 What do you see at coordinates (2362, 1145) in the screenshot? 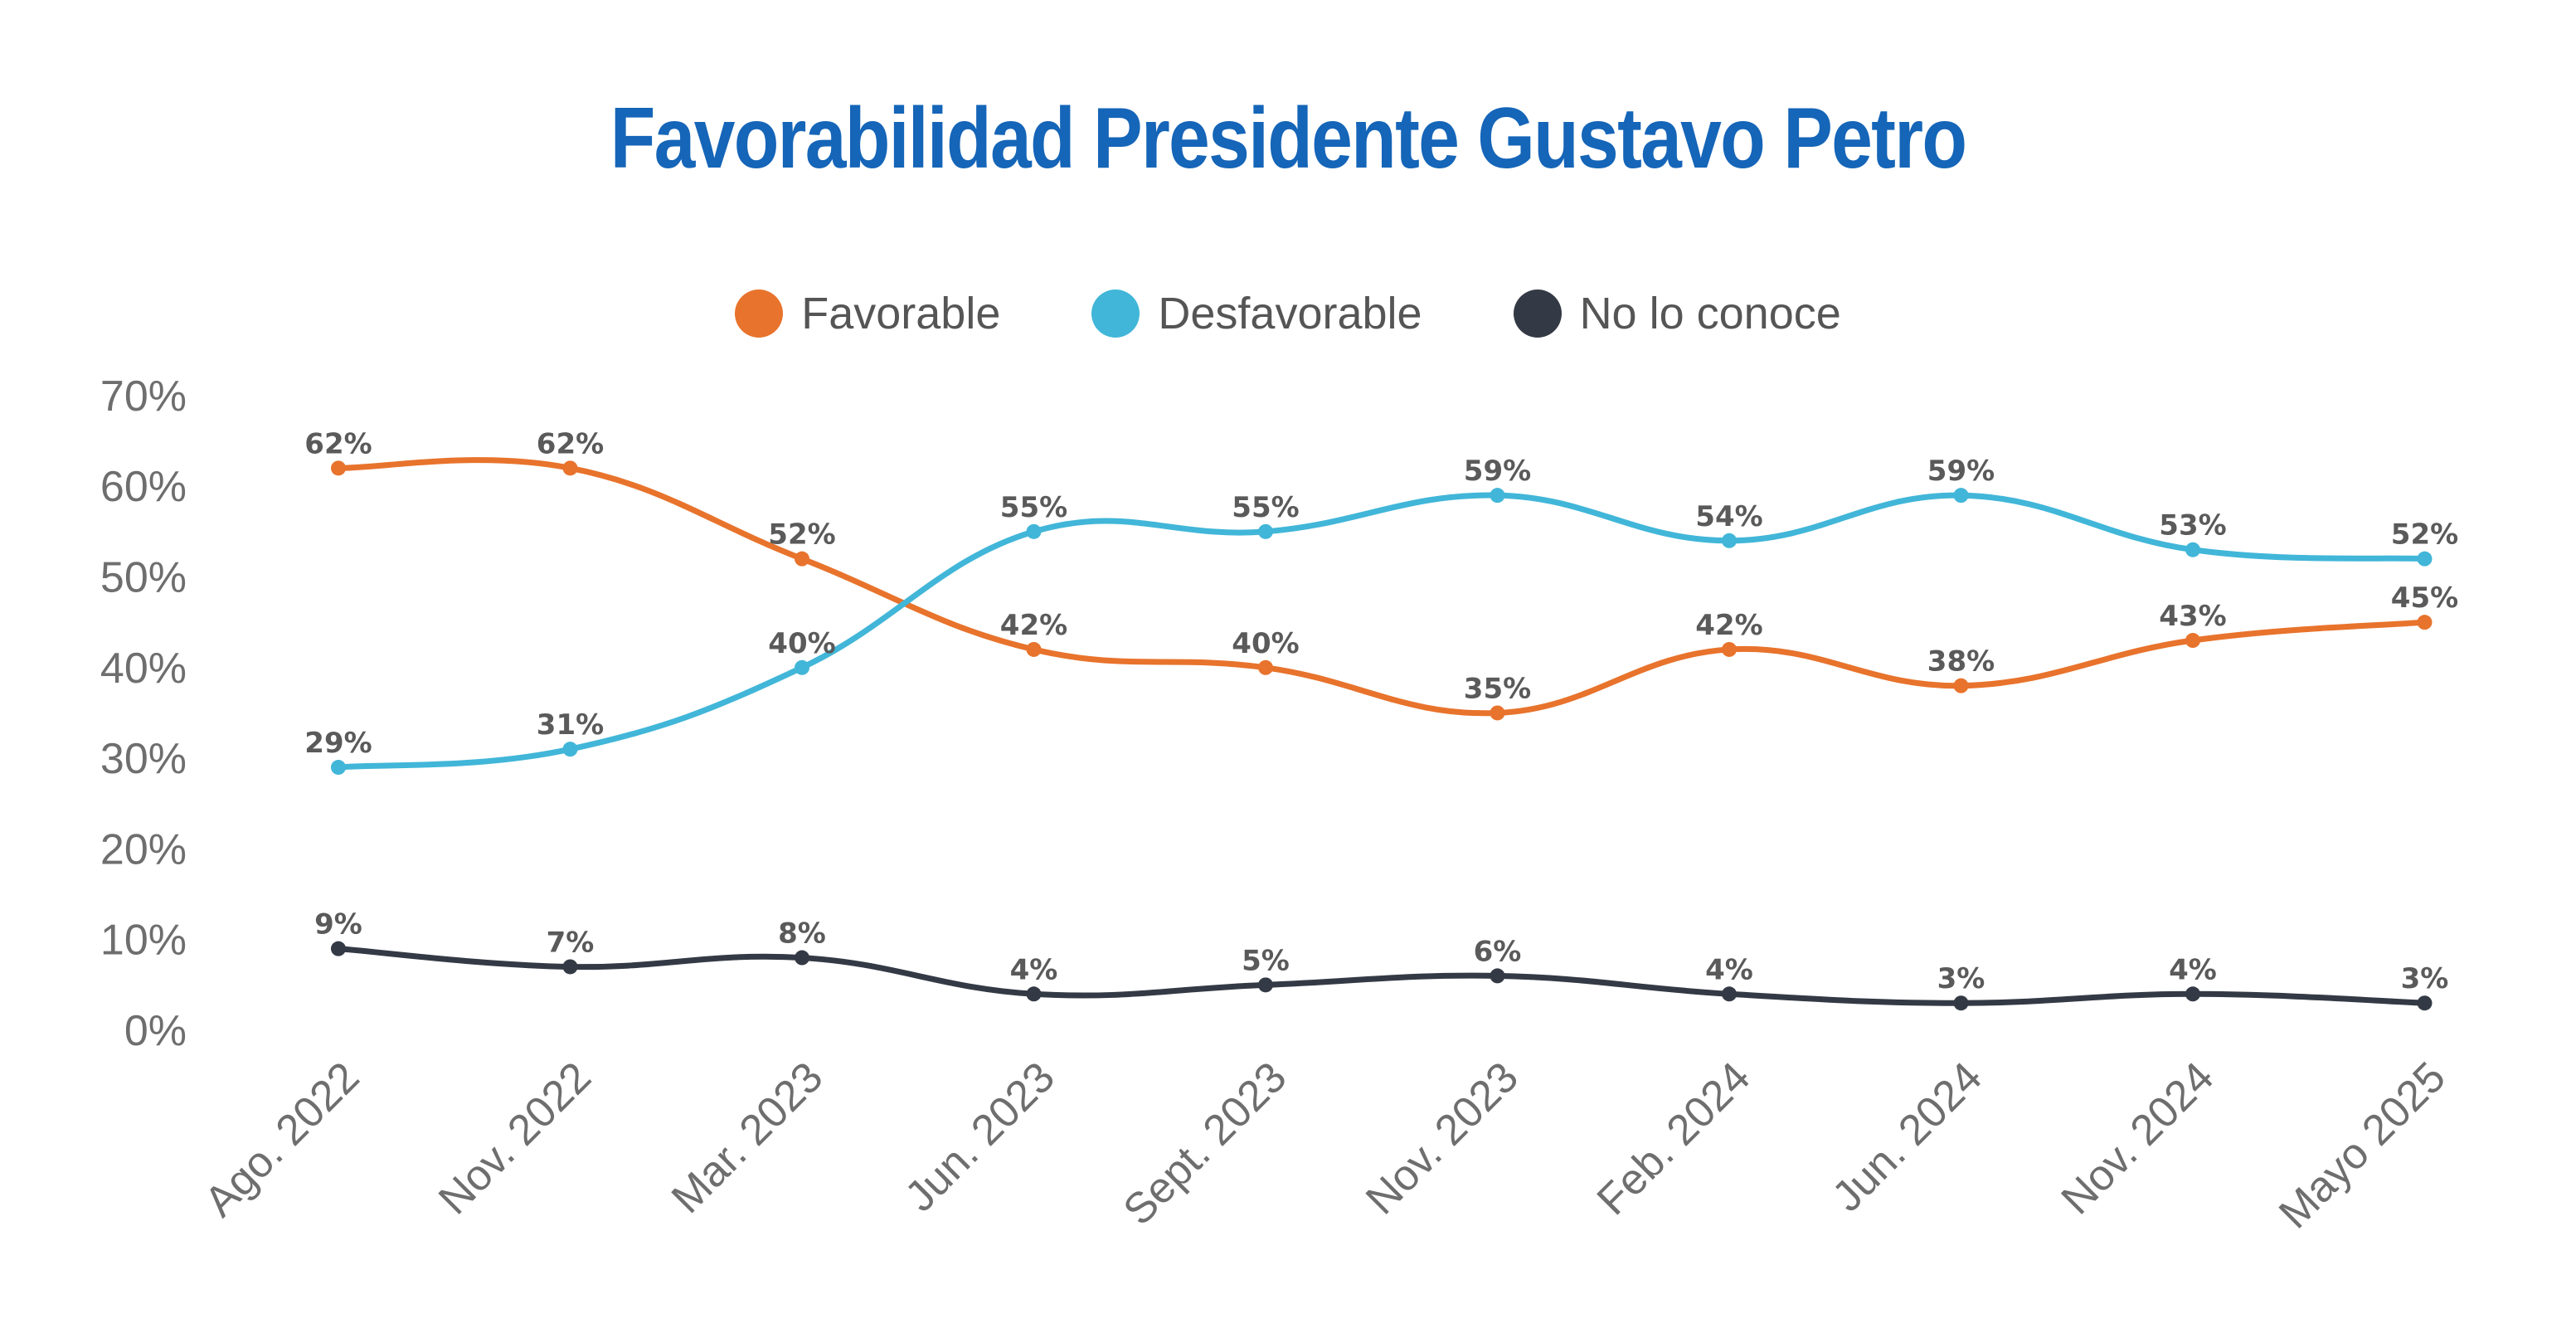
I see `x-tick-label: Mayo 2025` at bounding box center [2362, 1145].